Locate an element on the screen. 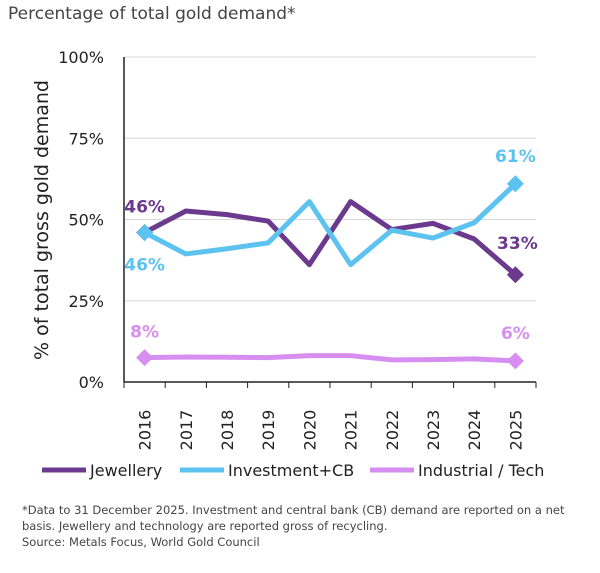 The image size is (600, 573). chart-title: Percentage of total gold demand* is located at coordinates (152, 14).